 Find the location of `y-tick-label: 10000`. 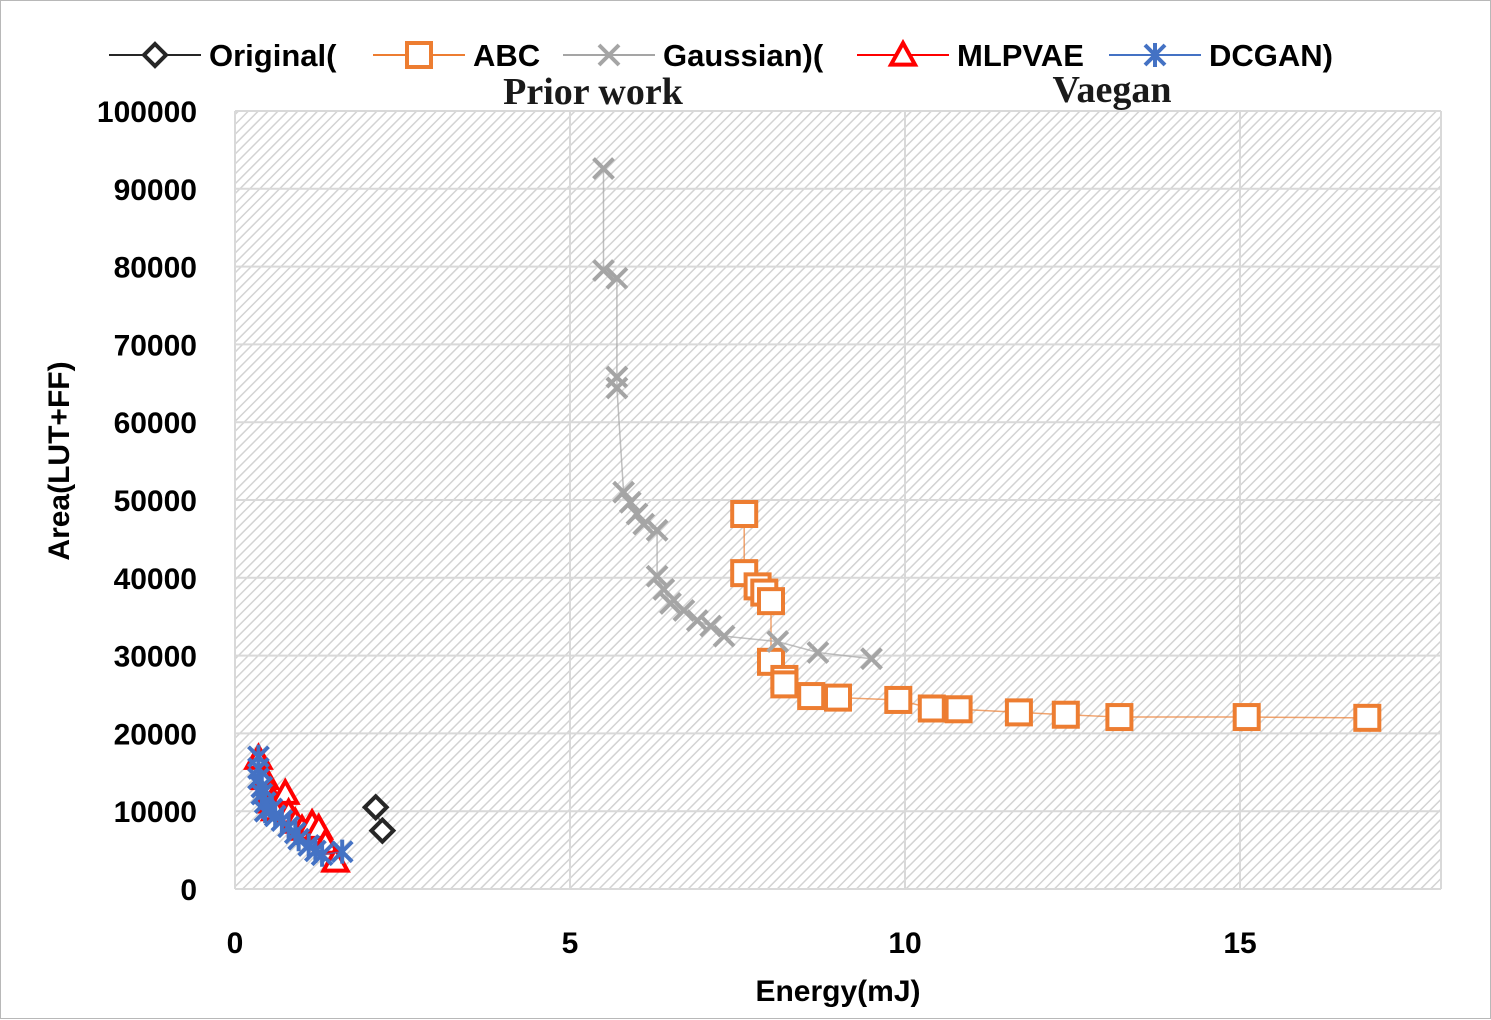

y-tick-label: 10000 is located at coordinates (155, 812).